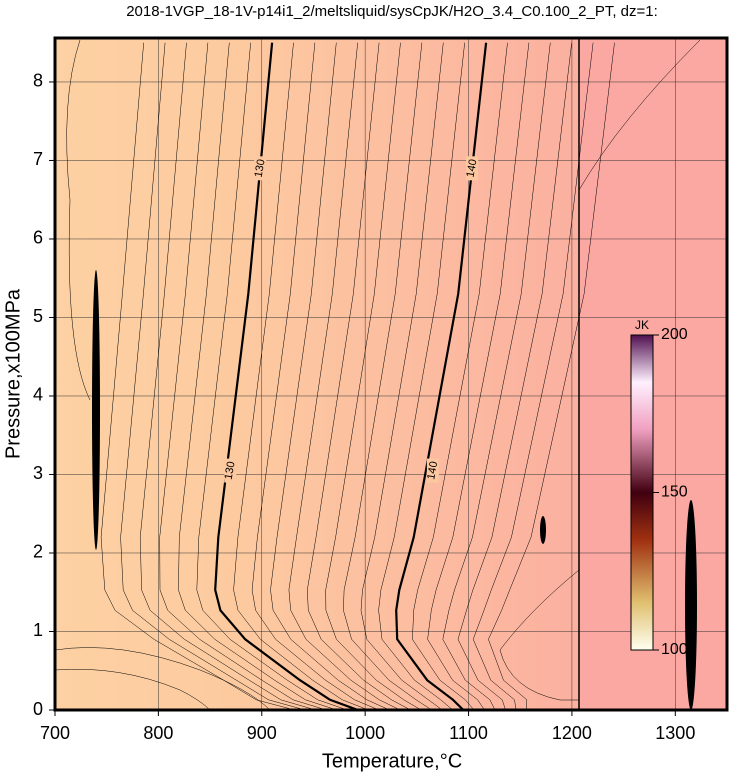 The height and width of the screenshot is (781, 734). Describe the element at coordinates (38, 159) in the screenshot. I see `y-tick-label: 7` at that location.